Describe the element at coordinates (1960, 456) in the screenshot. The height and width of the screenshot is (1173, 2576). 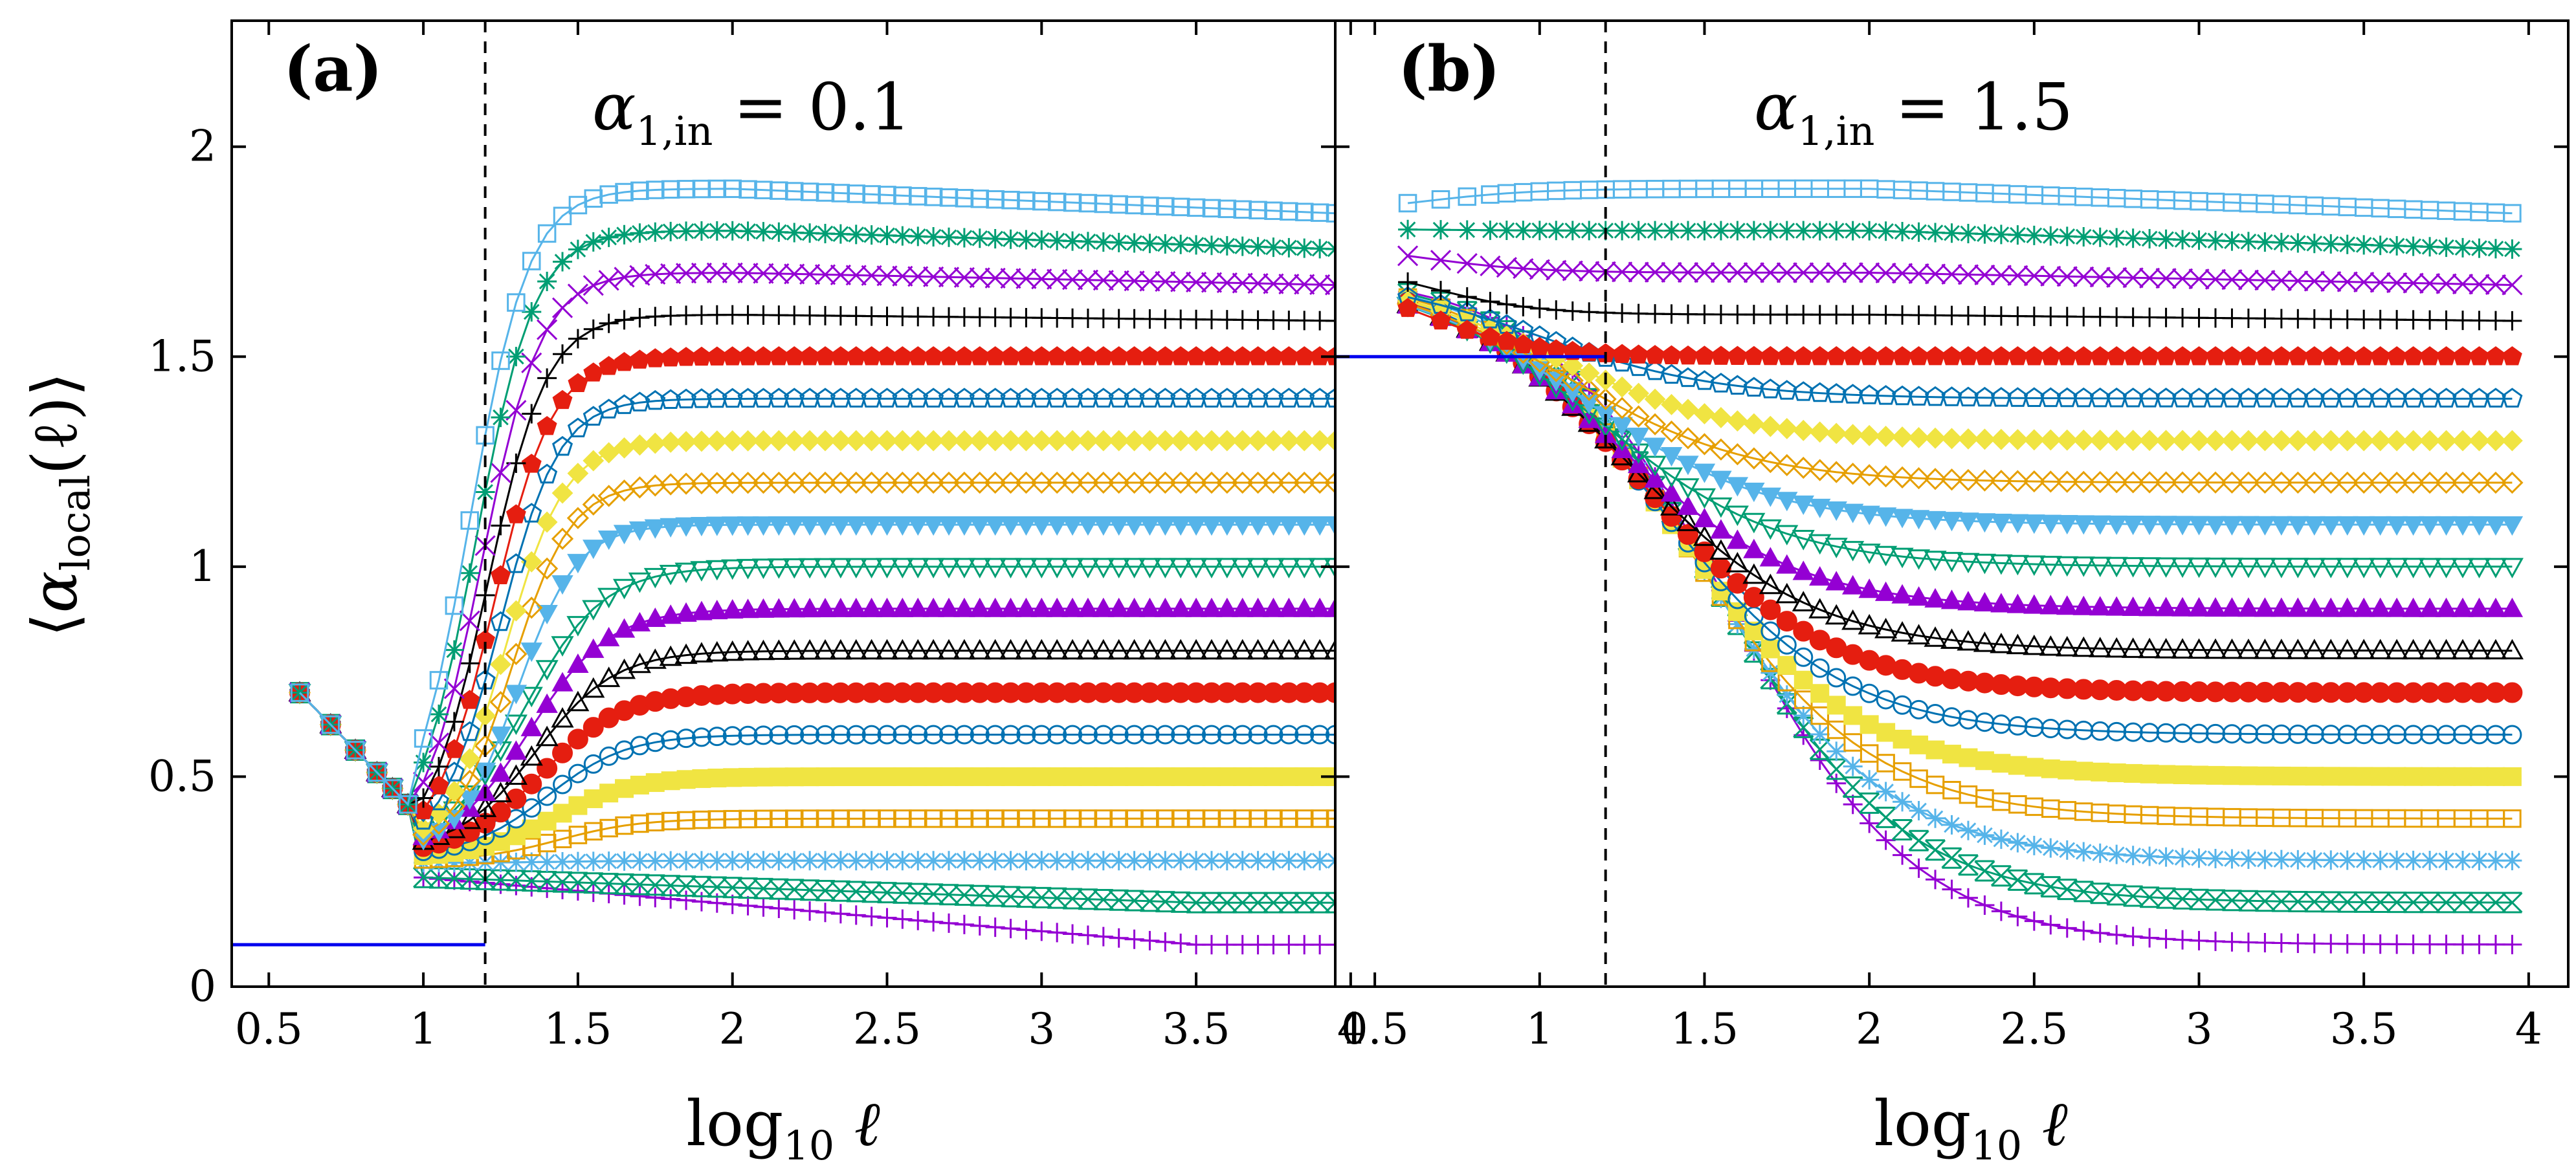
I see `panel-b-series-0.9` at that location.